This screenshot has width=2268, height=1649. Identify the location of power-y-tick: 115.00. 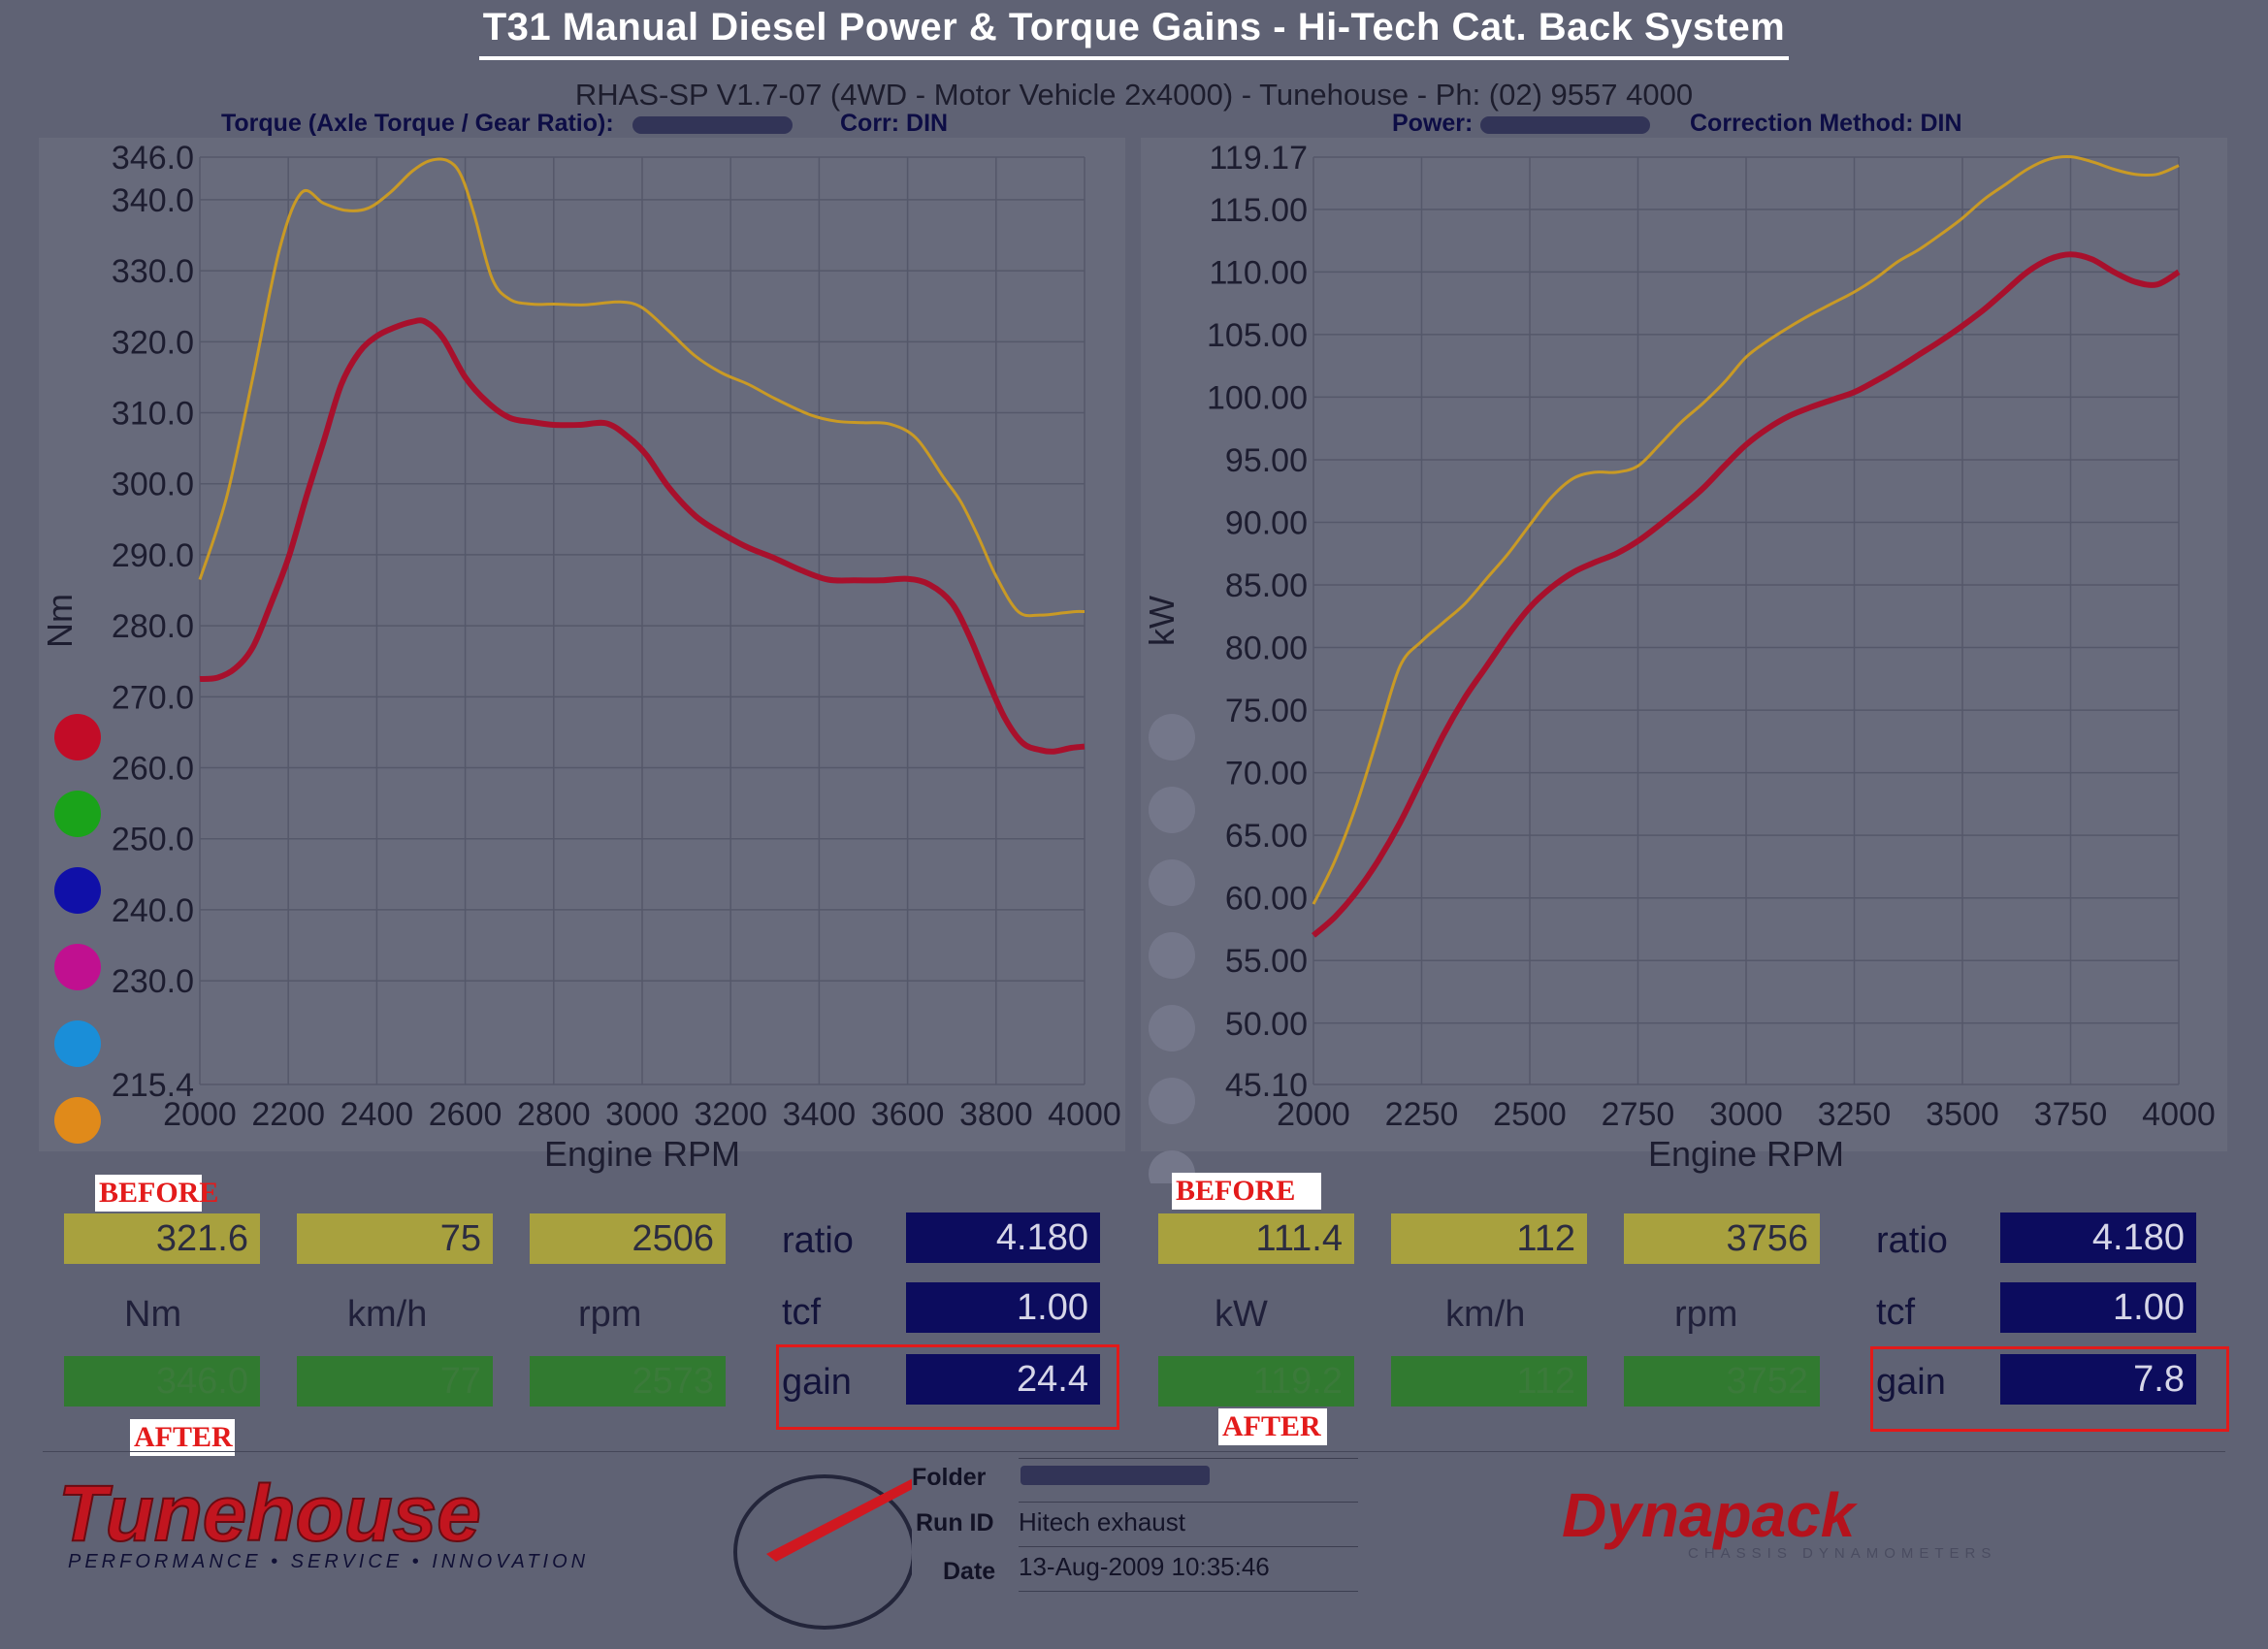
(1259, 210).